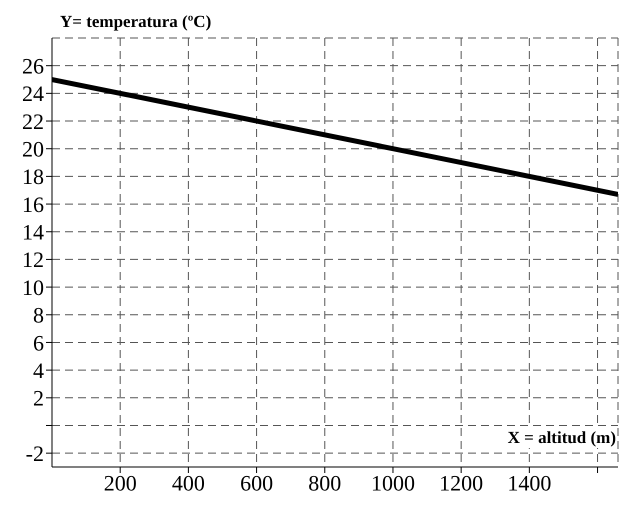  Describe the element at coordinates (33, 177) in the screenshot. I see `y-tick-label: 18` at that location.